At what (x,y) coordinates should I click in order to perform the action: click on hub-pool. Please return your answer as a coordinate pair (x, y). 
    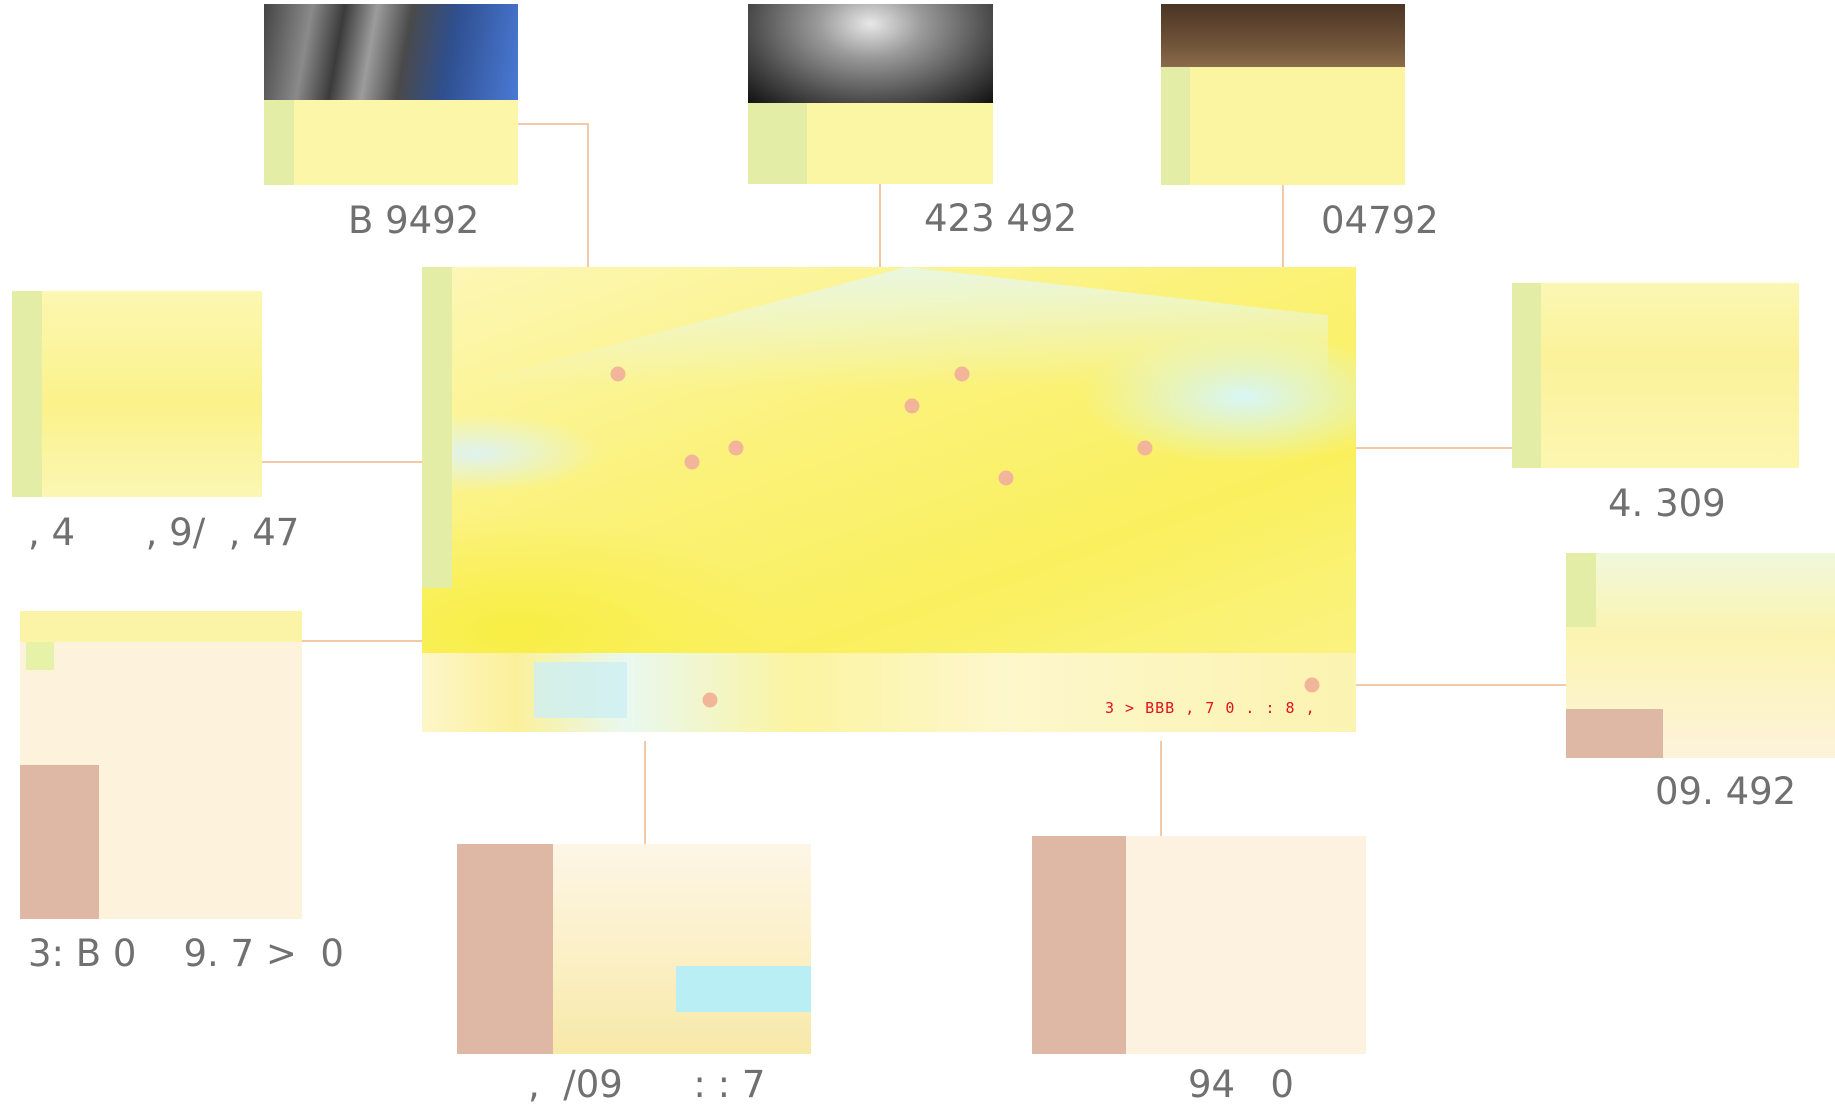
    Looking at the image, I should click on (581, 690).